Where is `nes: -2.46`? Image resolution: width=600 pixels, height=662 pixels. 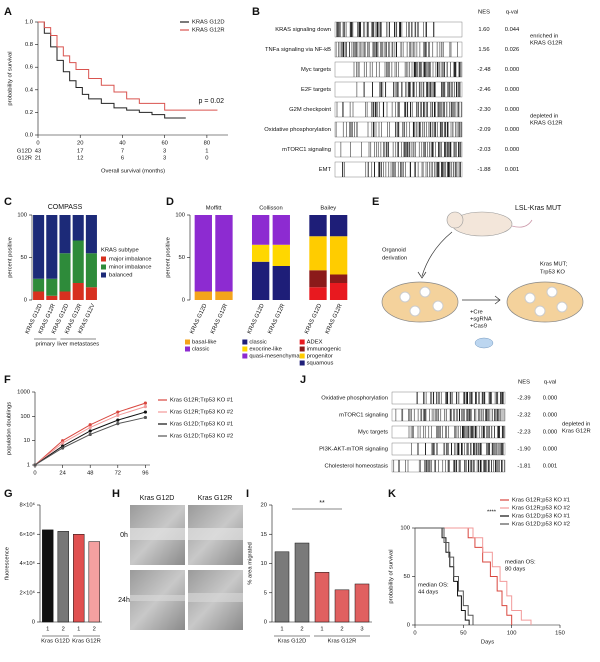
nes: -2.46 is located at coordinates (483, 90).